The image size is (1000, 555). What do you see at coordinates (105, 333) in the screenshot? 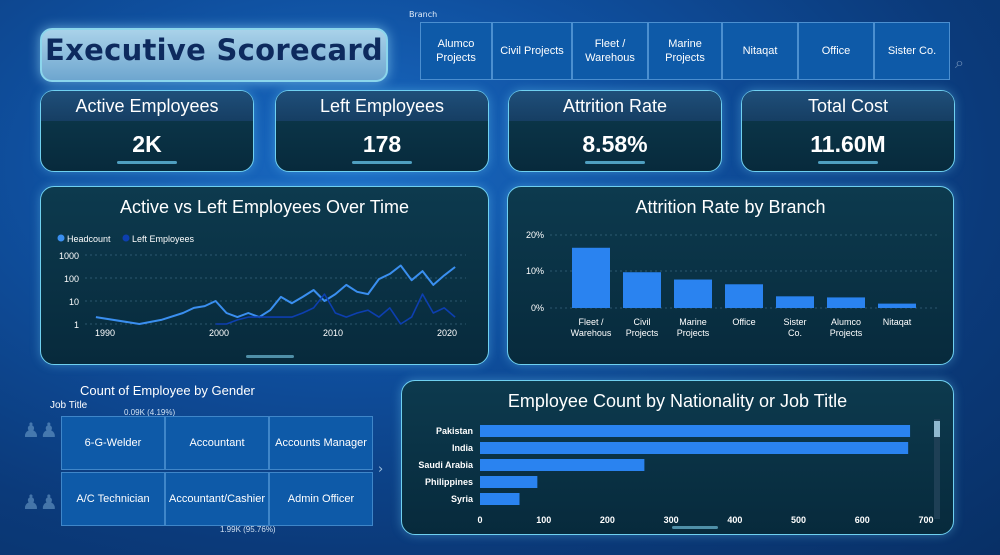
I see `x-tick: 1990` at bounding box center [105, 333].